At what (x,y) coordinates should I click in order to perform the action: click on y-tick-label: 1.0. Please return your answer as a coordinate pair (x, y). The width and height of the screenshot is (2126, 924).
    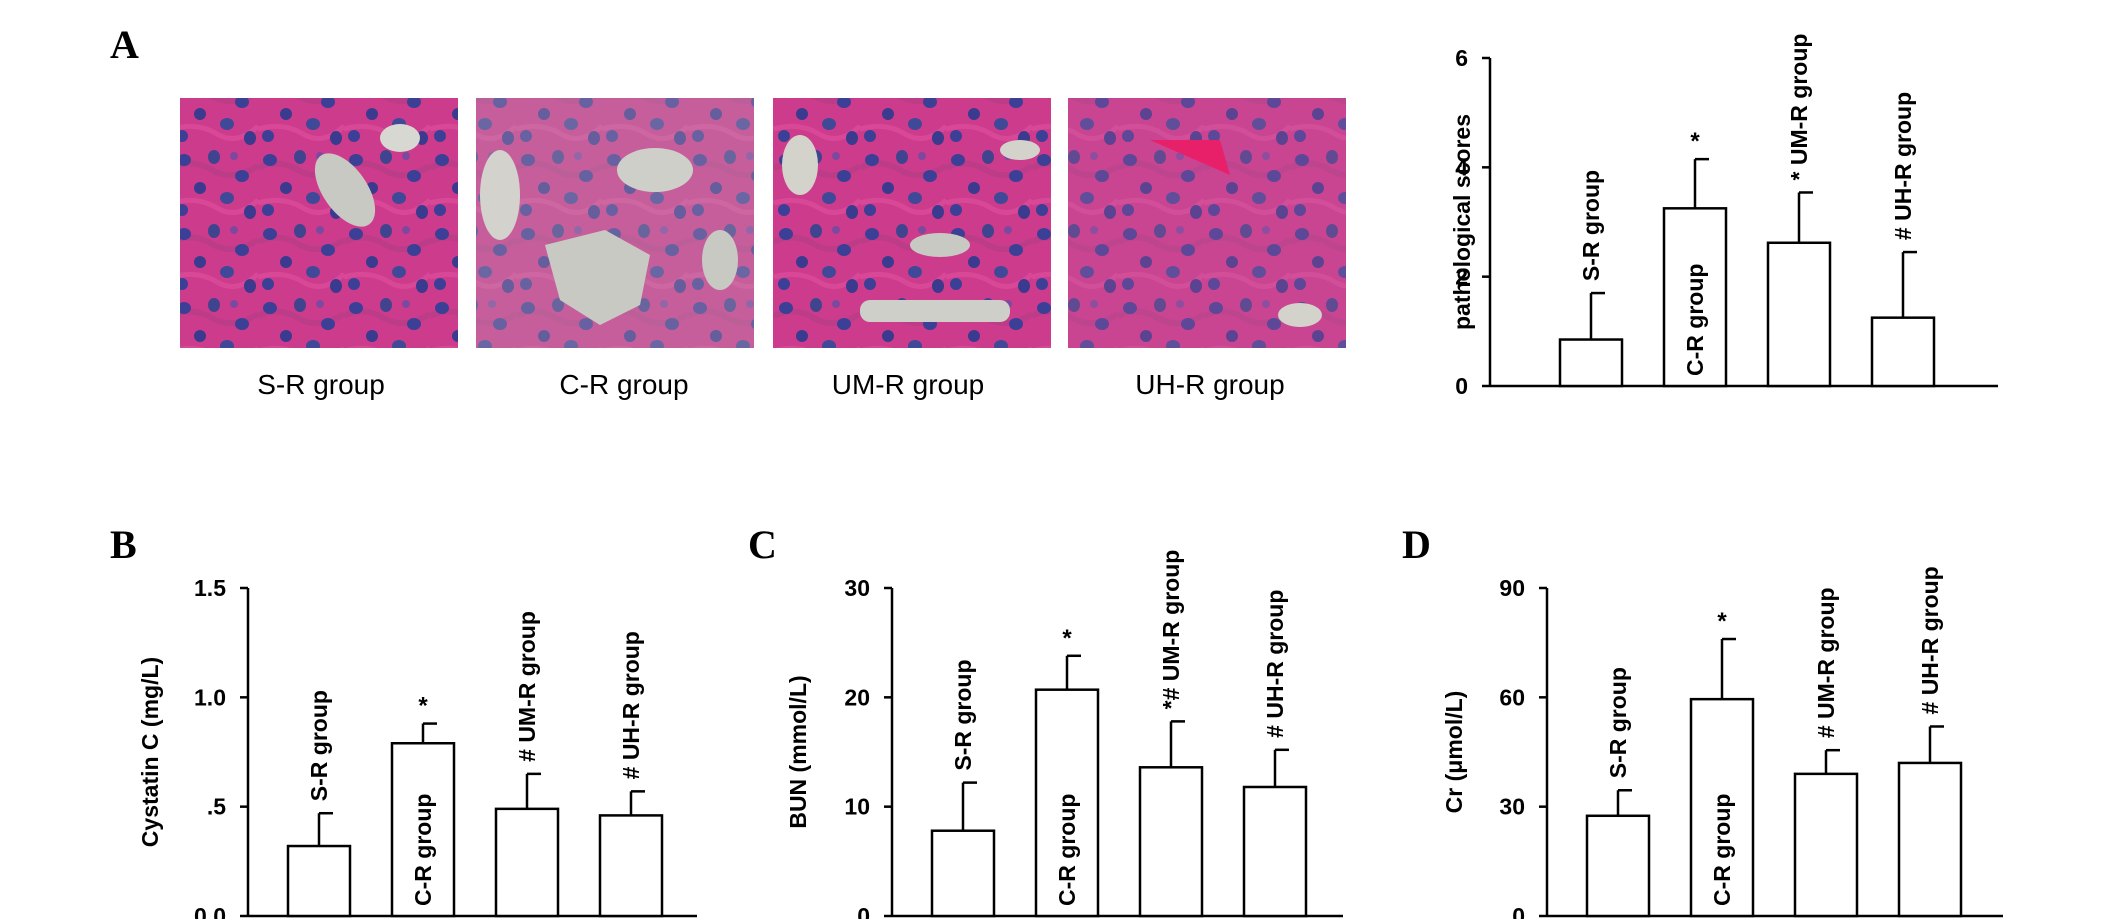
    Looking at the image, I should click on (210, 697).